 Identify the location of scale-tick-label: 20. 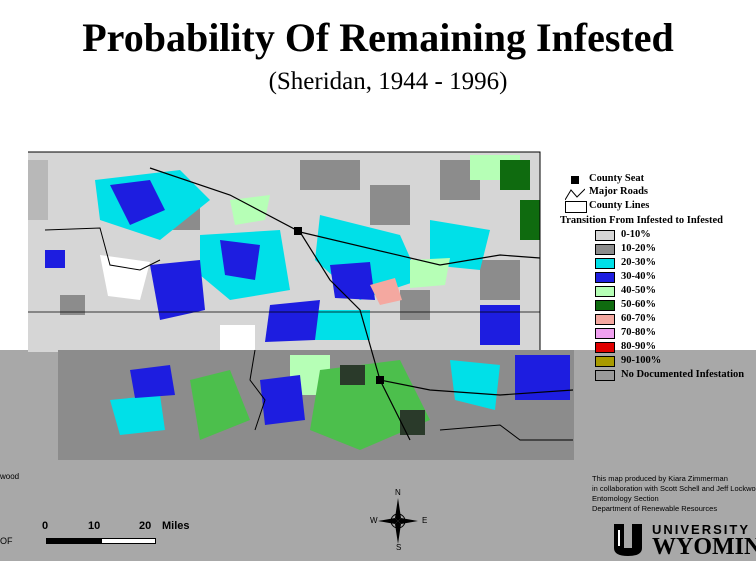
(145, 526).